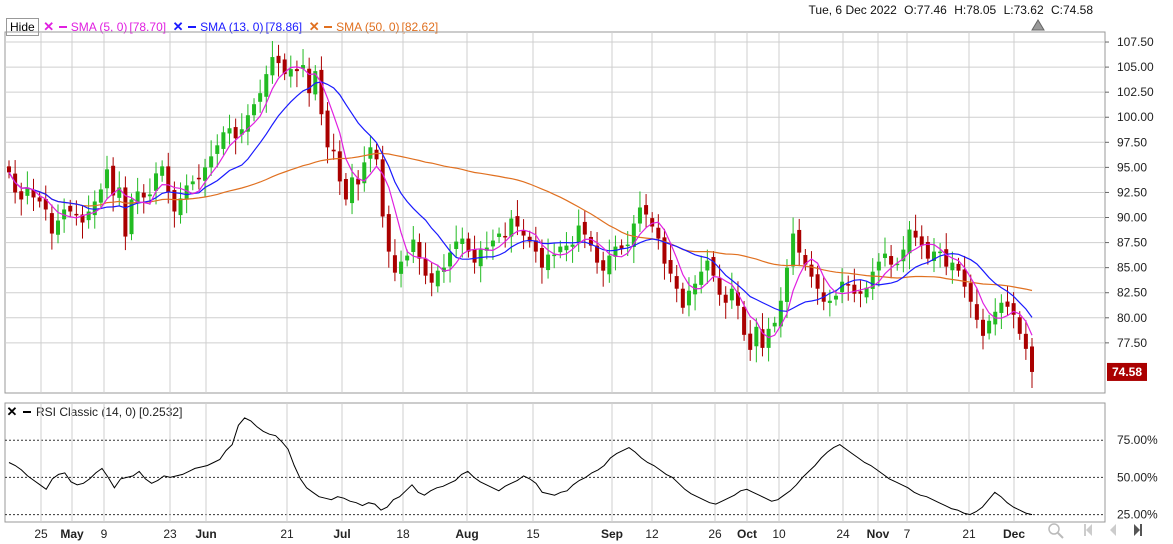 This screenshot has width=1173, height=544. What do you see at coordinates (747, 534) in the screenshot?
I see `x-tick-label: Oct` at bounding box center [747, 534].